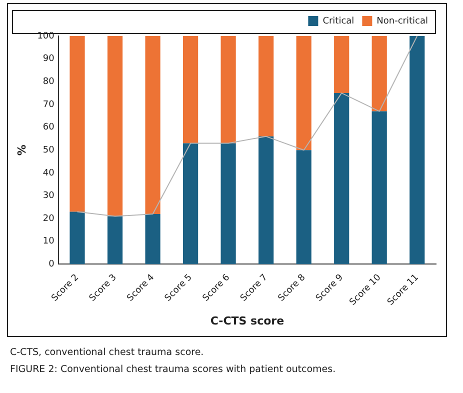  I want to click on legend-label: Non-critical, so click(402, 21).